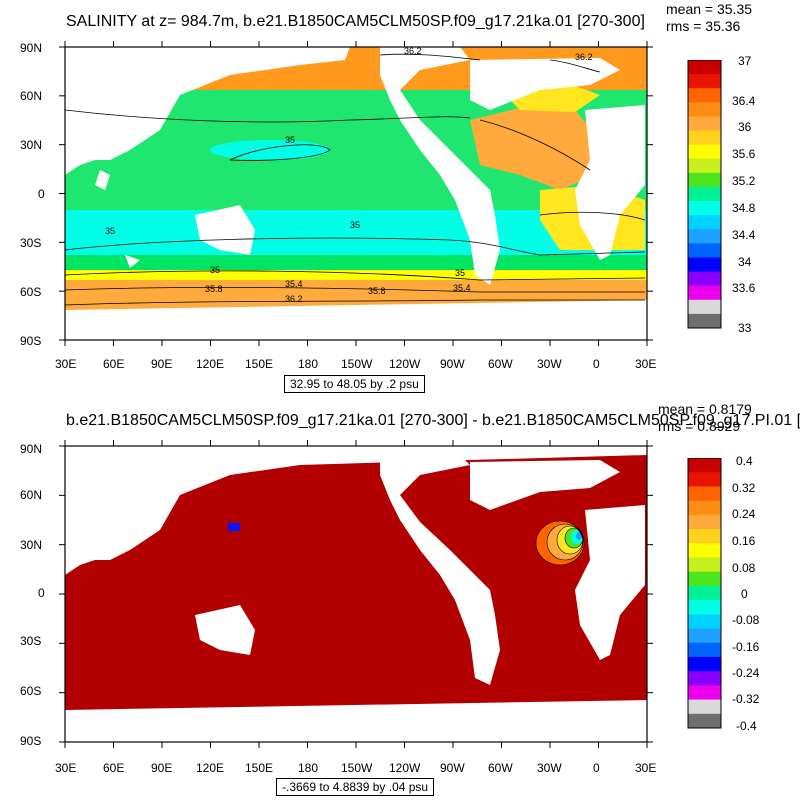 This screenshot has height=800, width=800. Describe the element at coordinates (703, 26) in the screenshot. I see `top-rms-stat: rms = 35.36` at that location.